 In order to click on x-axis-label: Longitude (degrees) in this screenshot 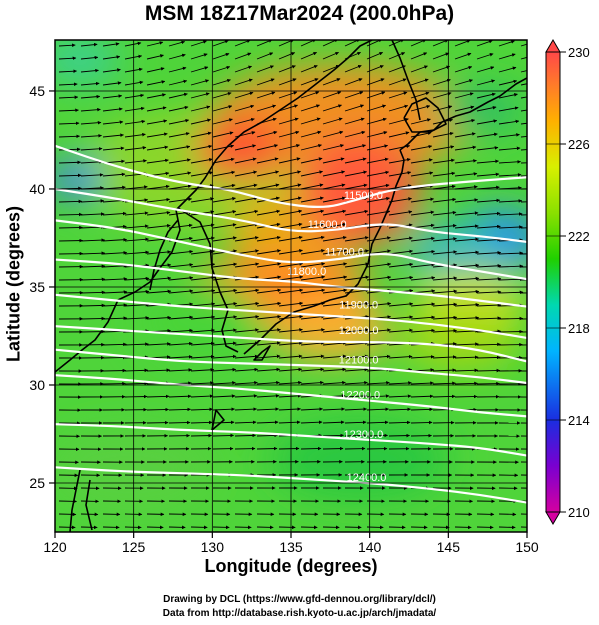, I will do `click(291, 566)`.